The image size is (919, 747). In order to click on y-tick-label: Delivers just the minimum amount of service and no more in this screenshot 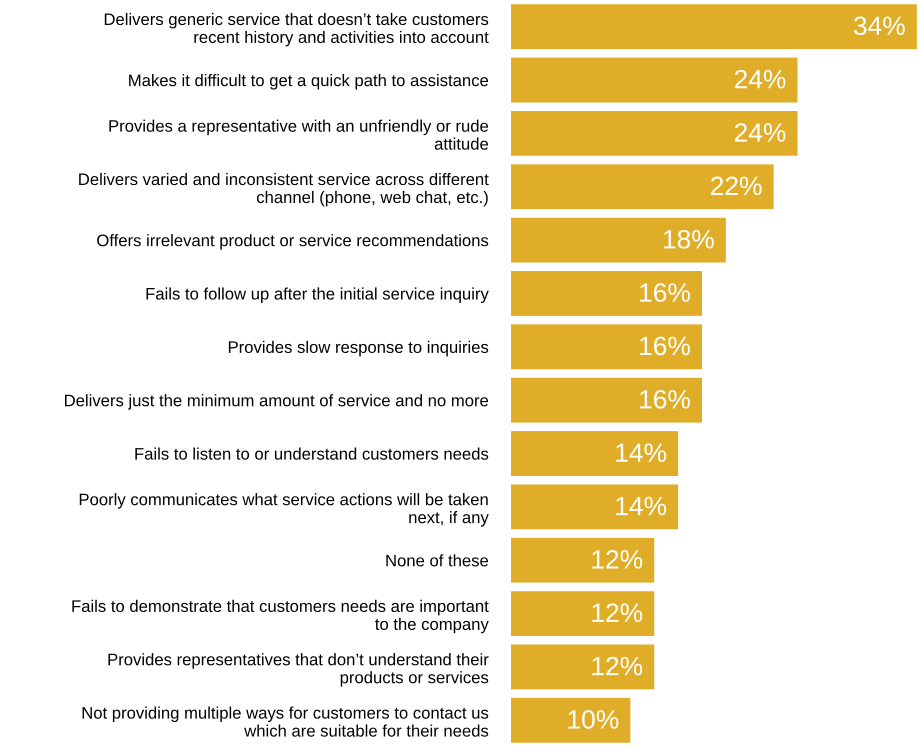, I will do `click(276, 402)`.